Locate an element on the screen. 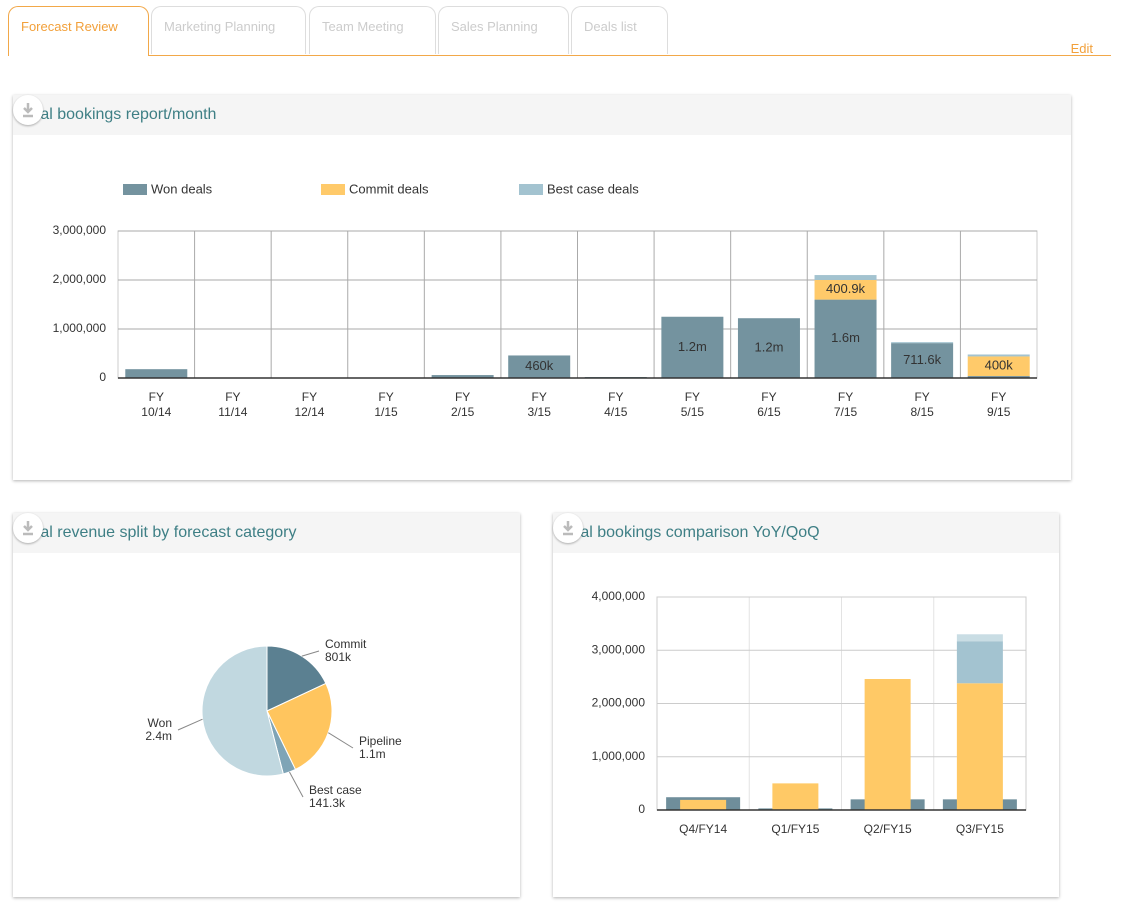 This screenshot has height=911, width=1123. data-label: 400.9k is located at coordinates (846, 288).